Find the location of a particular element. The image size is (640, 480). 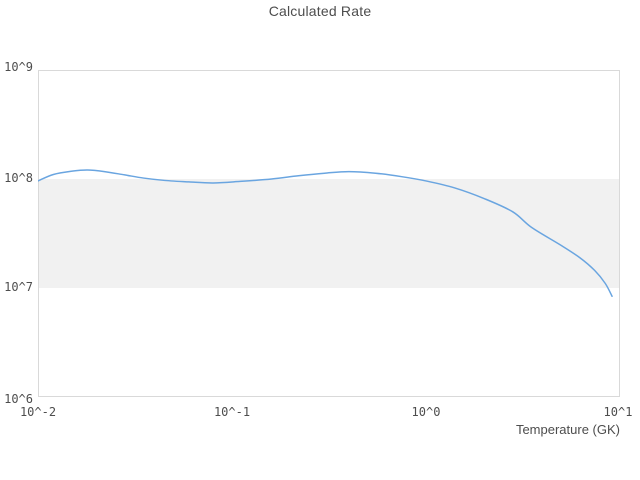

chart-title: Calculated Rate is located at coordinates (320, 11).